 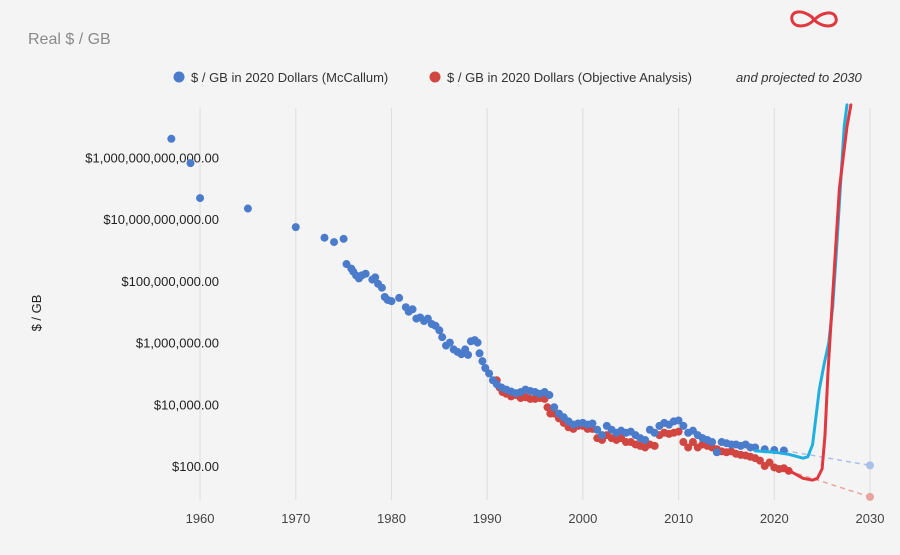 What do you see at coordinates (200, 518) in the screenshot?
I see `x-tick-label: 1960` at bounding box center [200, 518].